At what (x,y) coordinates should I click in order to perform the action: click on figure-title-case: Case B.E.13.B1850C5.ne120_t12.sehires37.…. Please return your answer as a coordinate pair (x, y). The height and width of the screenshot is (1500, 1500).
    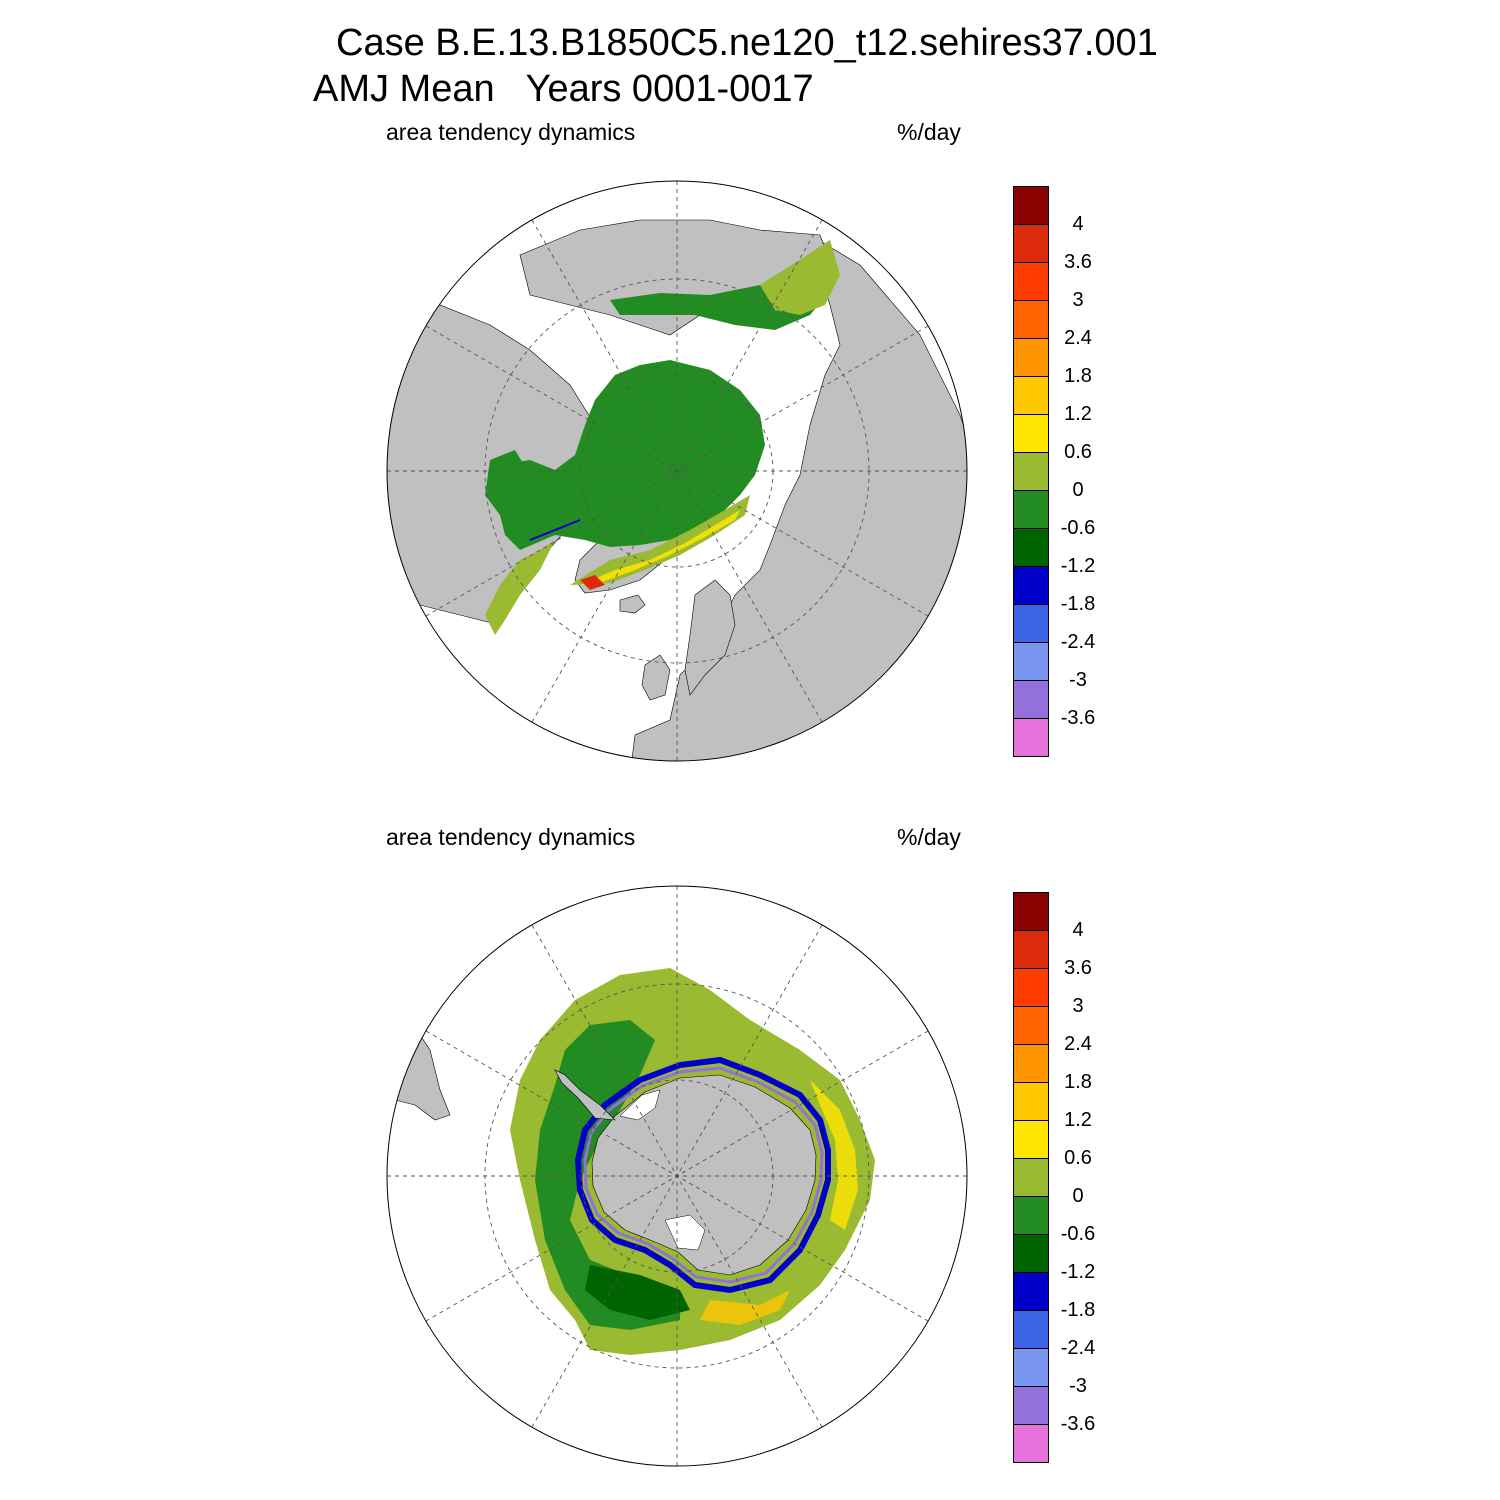
    Looking at the image, I should click on (747, 43).